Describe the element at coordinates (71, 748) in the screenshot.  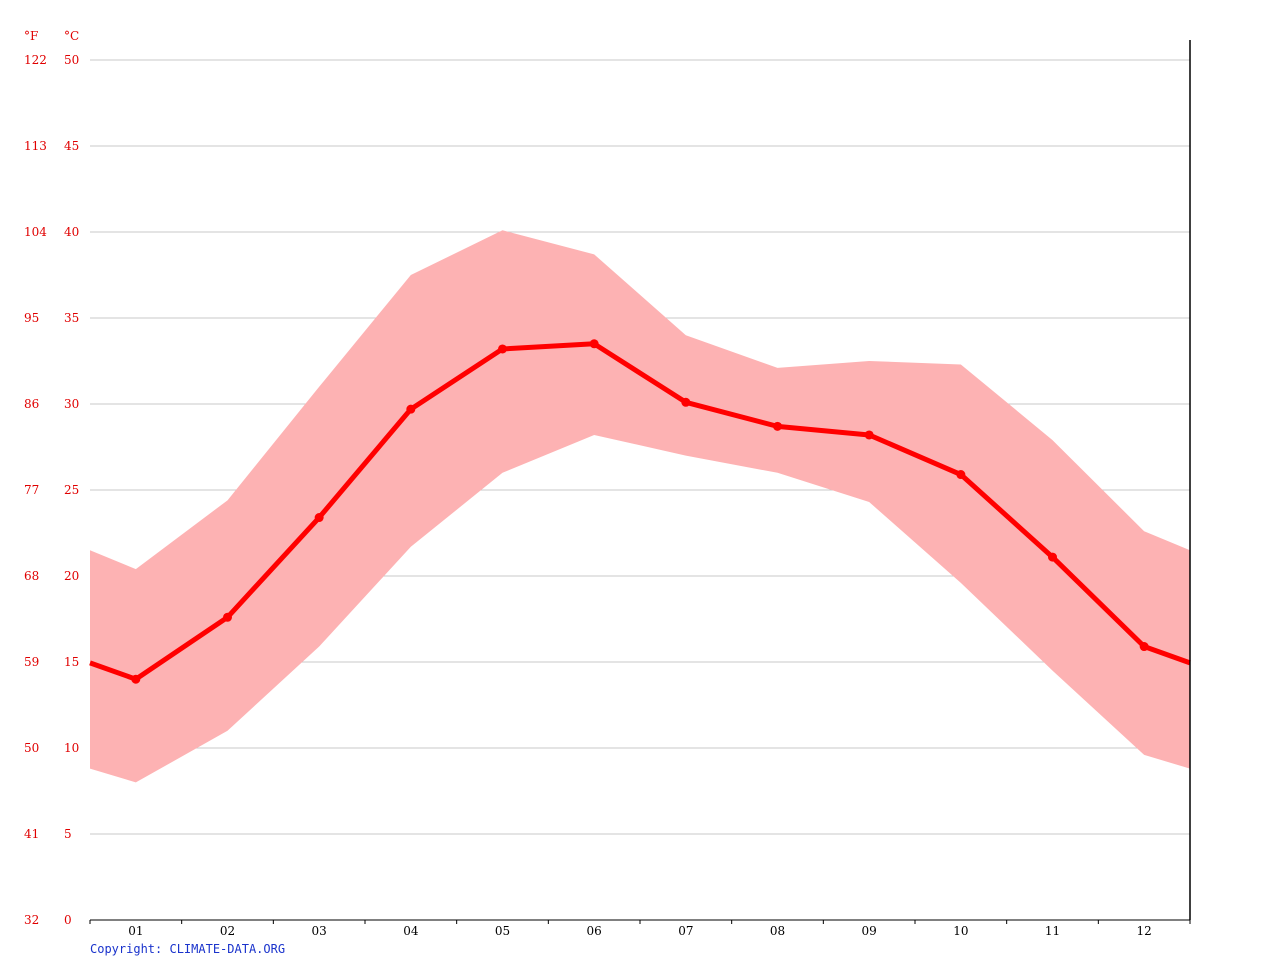
I see `y-tick-label-c: 10` at that location.